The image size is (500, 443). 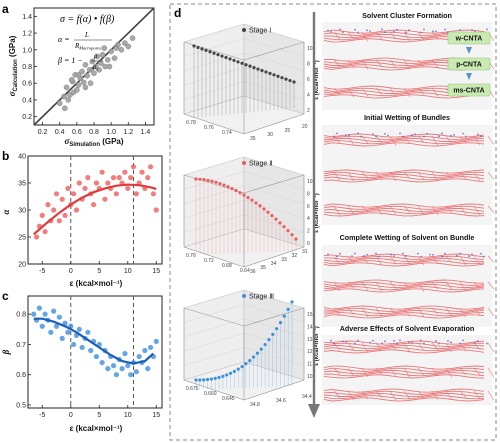 What do you see at coordinates (469, 39) in the screenshot?
I see `cnta-tag-label: w-CNTA` at bounding box center [469, 39].